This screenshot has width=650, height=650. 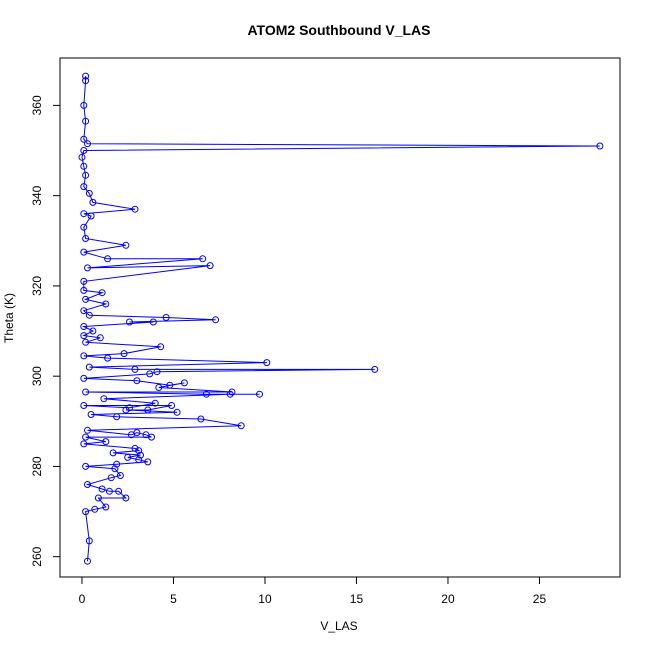 What do you see at coordinates (313, 591) in the screenshot?
I see `x-axis: 0 5 10 15 20 25` at bounding box center [313, 591].